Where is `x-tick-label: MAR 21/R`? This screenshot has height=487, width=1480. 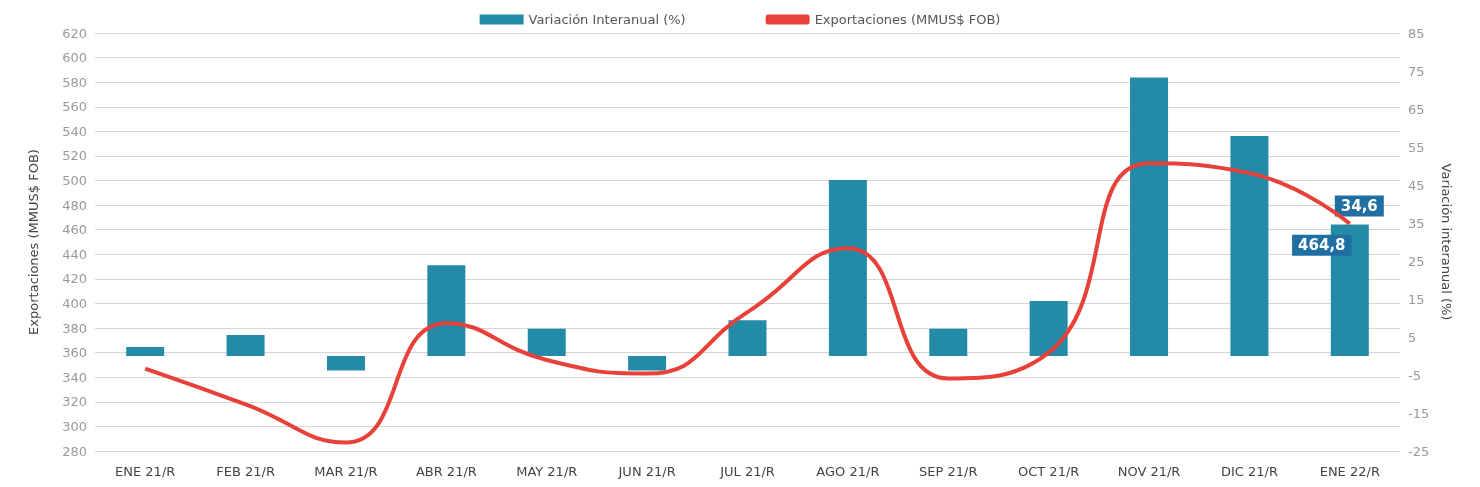
x-tick-label: MAR 21/R is located at coordinates (346, 471).